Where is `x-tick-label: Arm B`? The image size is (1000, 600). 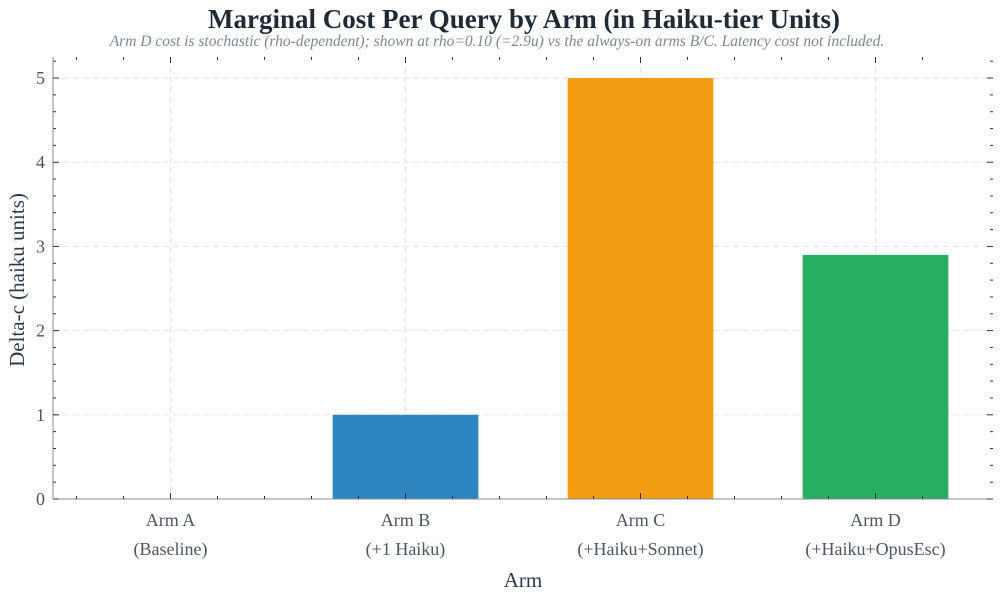 x-tick-label: Arm B is located at coordinates (406, 520).